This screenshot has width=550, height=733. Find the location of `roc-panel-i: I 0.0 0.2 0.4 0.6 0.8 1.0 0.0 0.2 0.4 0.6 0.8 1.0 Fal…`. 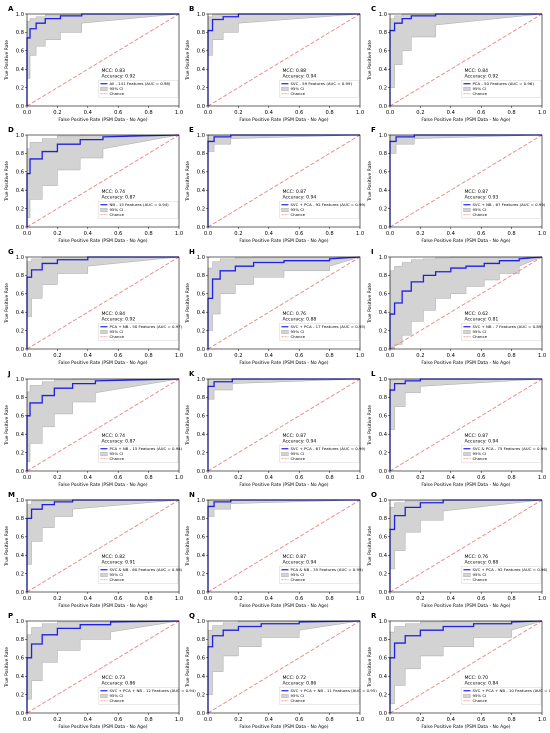

roc-panel-i: I 0.0 0.2 0.4 0.6 0.8 1.0 0.0 0.2 0.4 0.6 0.8 1.0 Fal… is located at coordinates (456, 307).